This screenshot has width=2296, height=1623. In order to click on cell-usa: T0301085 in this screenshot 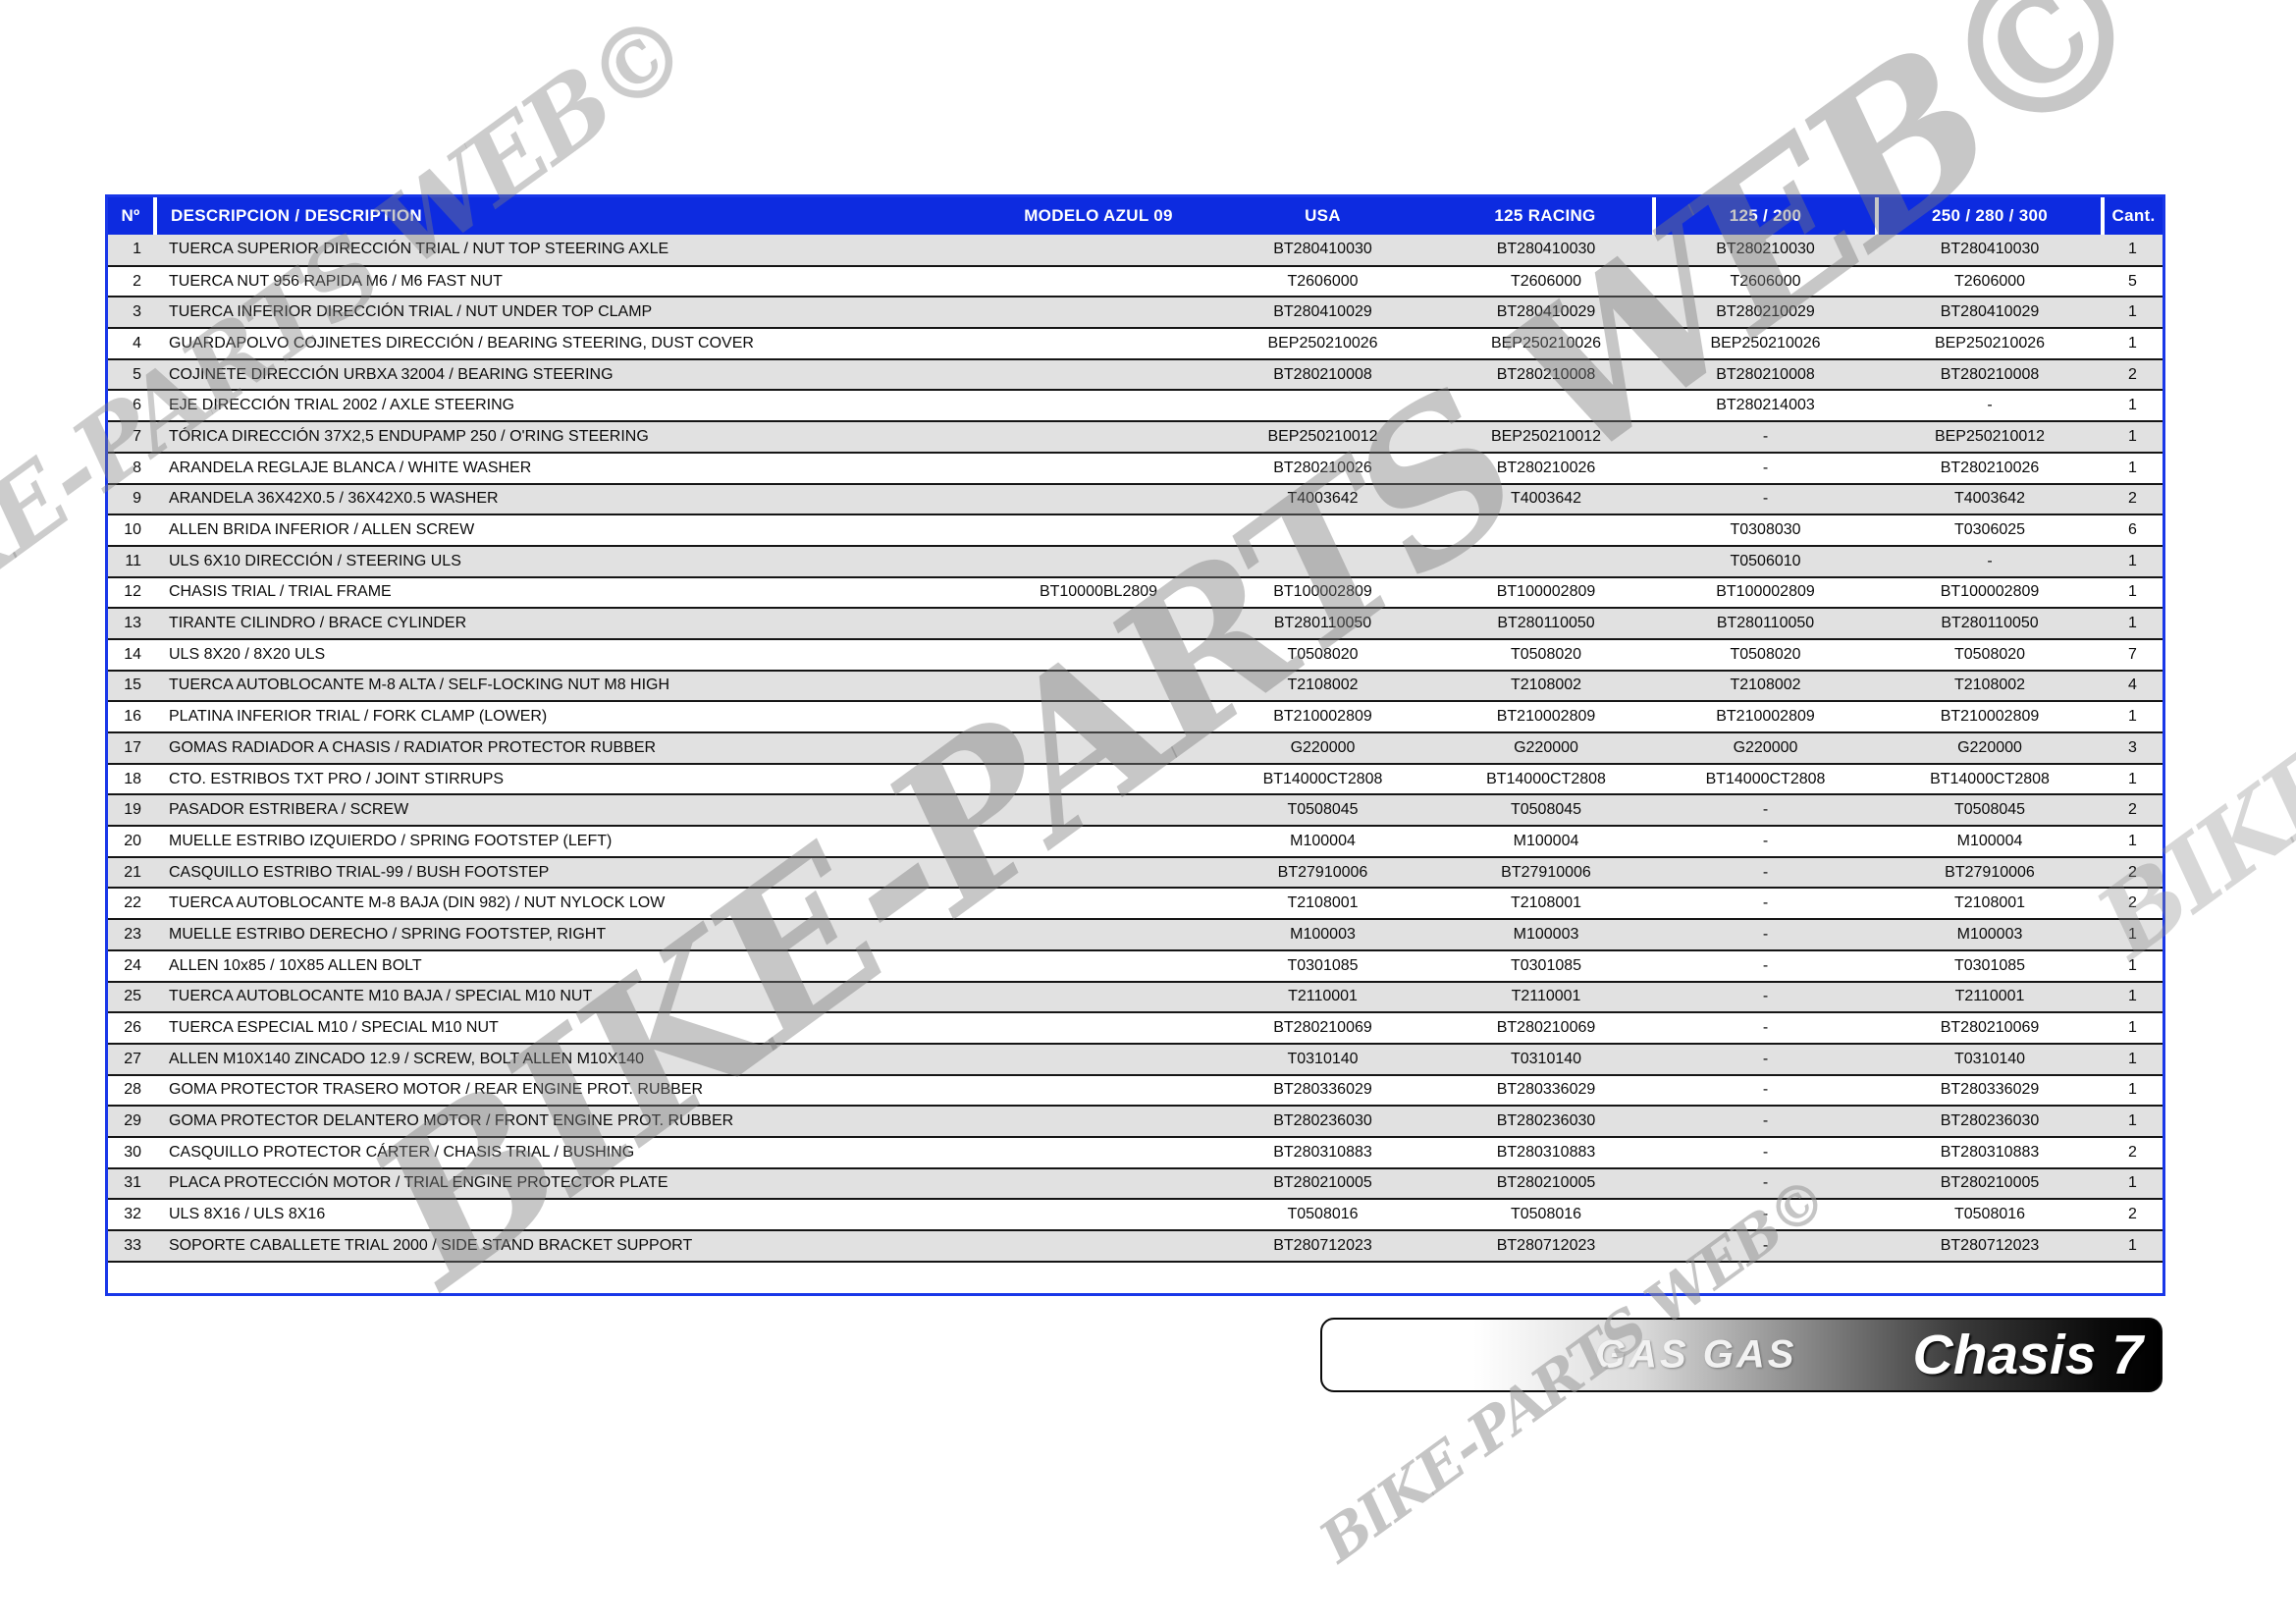, I will do `click(1323, 966)`.